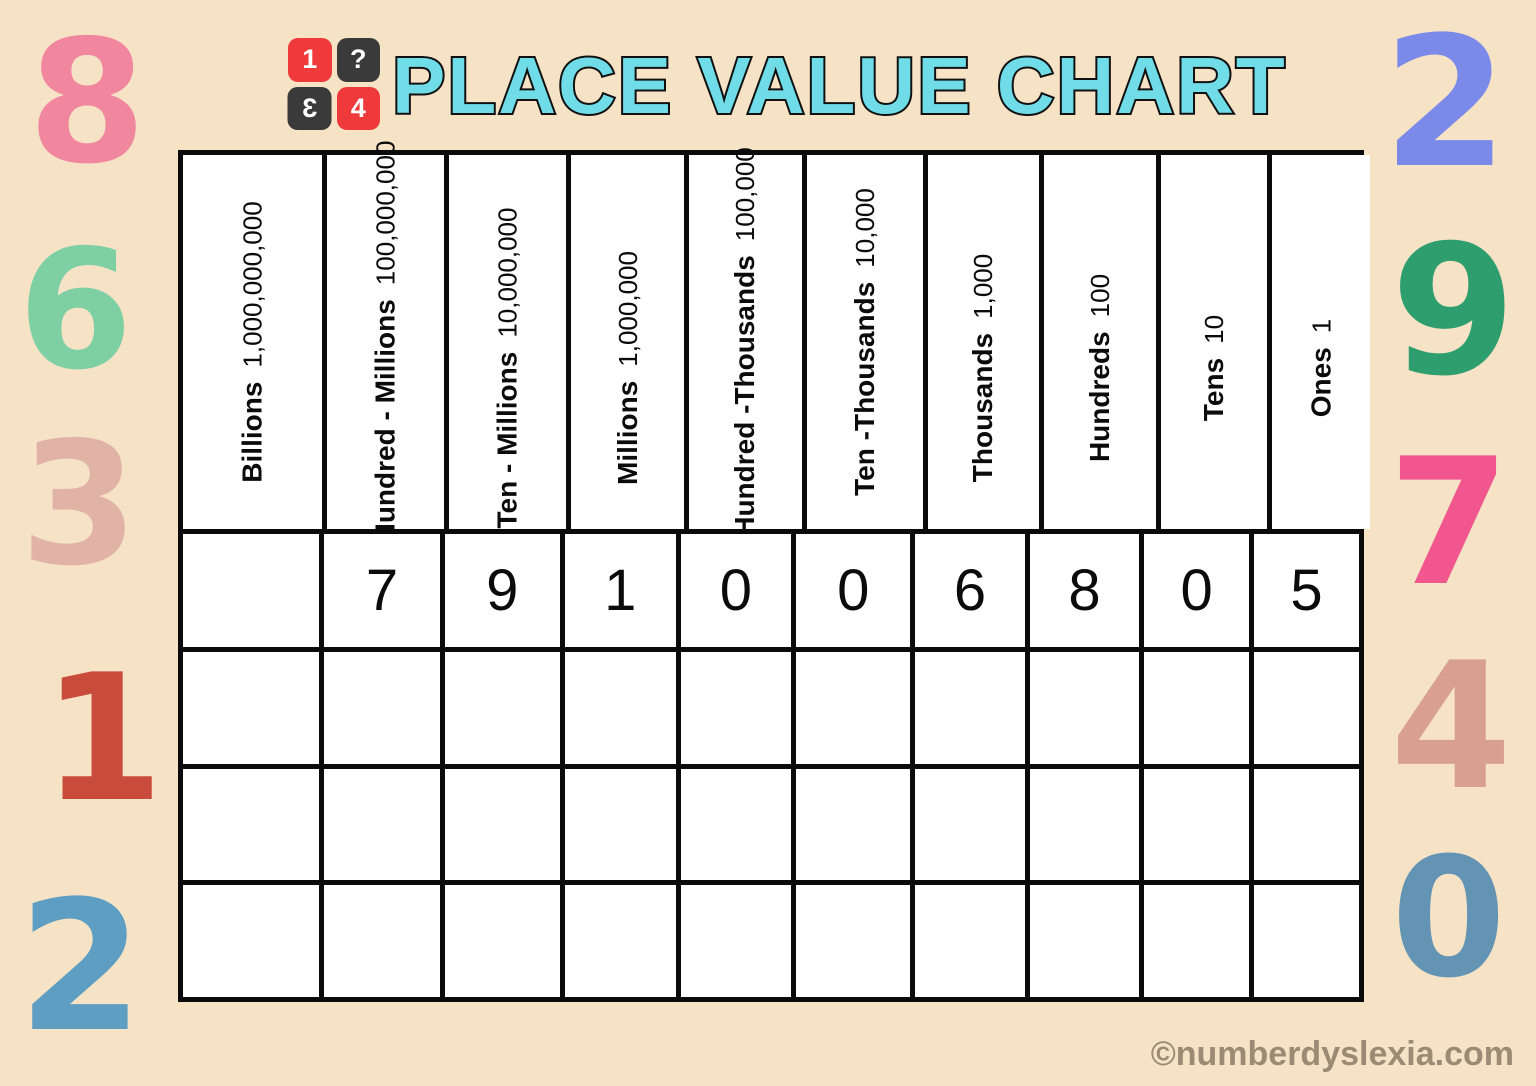 Image resolution: width=1536 pixels, height=1086 pixels. Describe the element at coordinates (117, 968) in the screenshot. I see `mascot-2-left: 2` at that location.